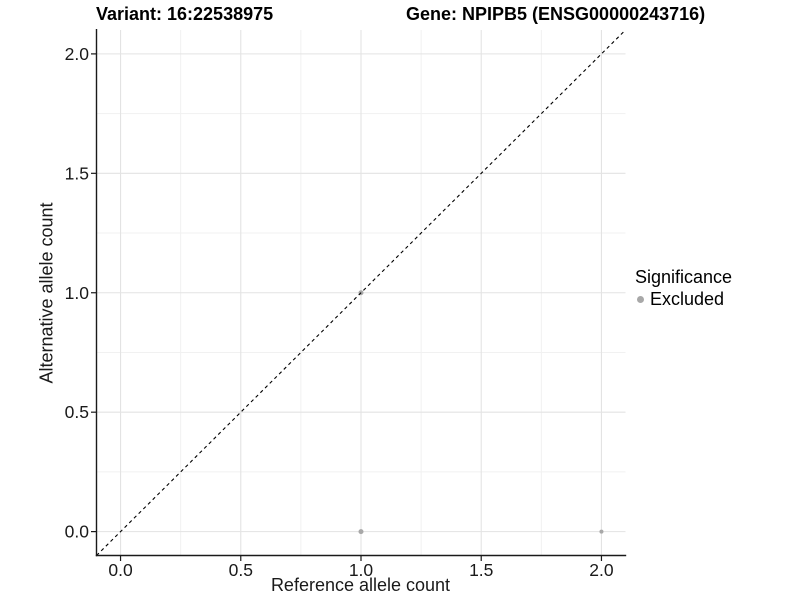 The image size is (800, 600). I want to click on x-tick-label: 0.5, so click(241, 570).